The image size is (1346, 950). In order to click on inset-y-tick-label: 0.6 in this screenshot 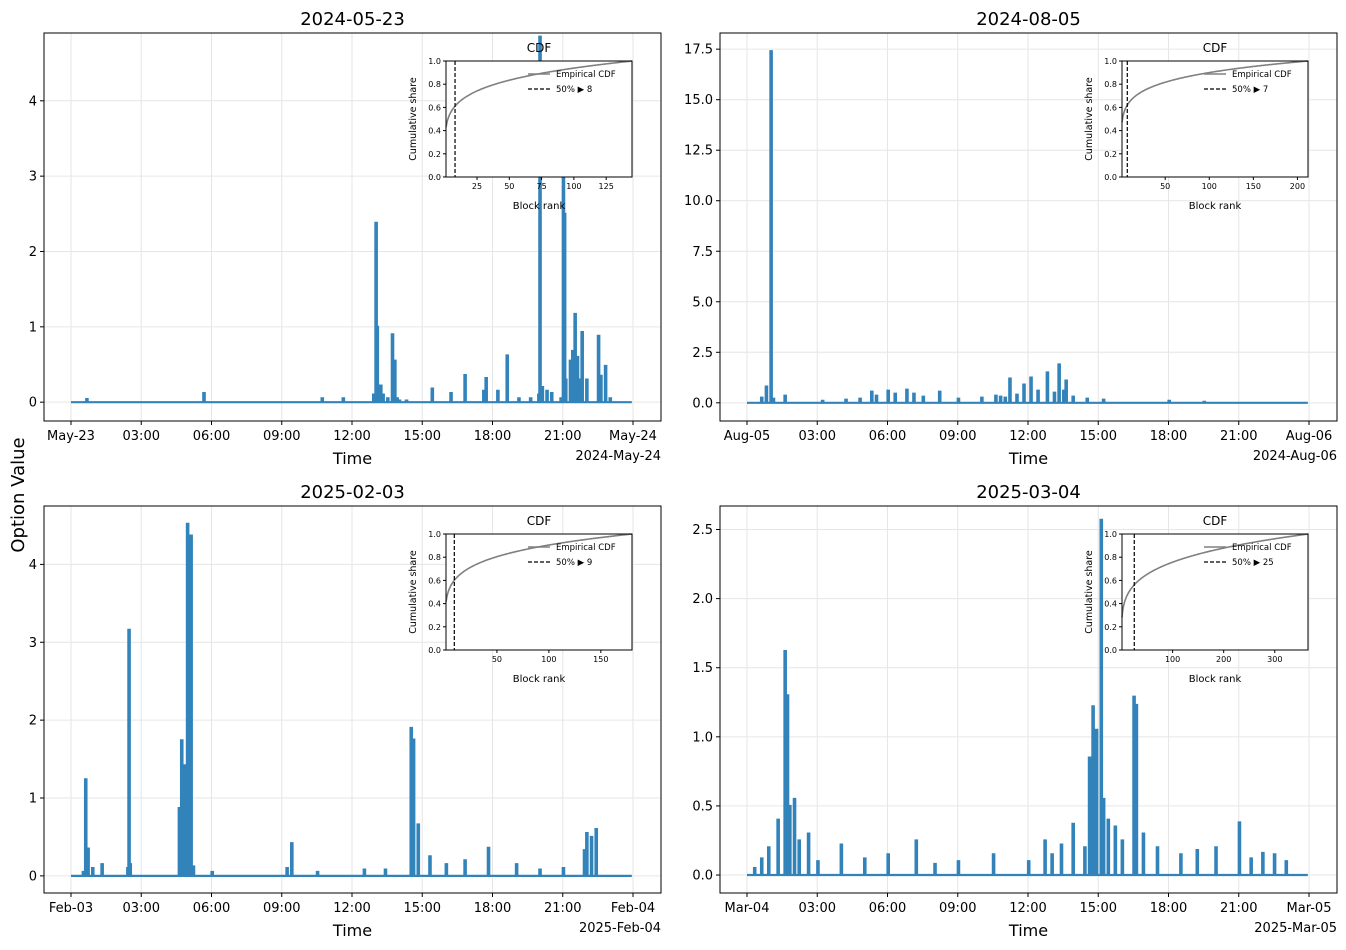, I will do `click(1110, 580)`.